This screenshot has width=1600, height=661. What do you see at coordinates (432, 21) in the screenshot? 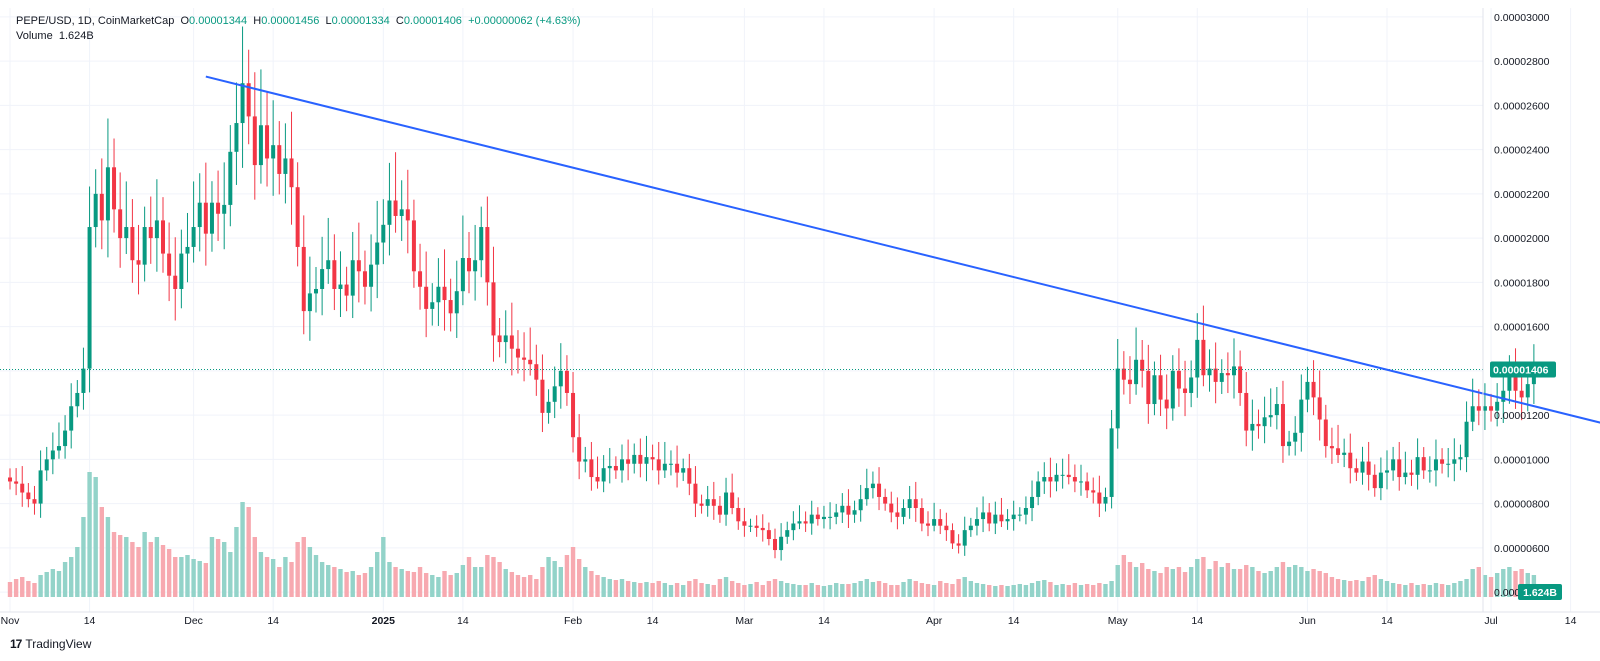
I see `close-value: 0.00001406` at bounding box center [432, 21].